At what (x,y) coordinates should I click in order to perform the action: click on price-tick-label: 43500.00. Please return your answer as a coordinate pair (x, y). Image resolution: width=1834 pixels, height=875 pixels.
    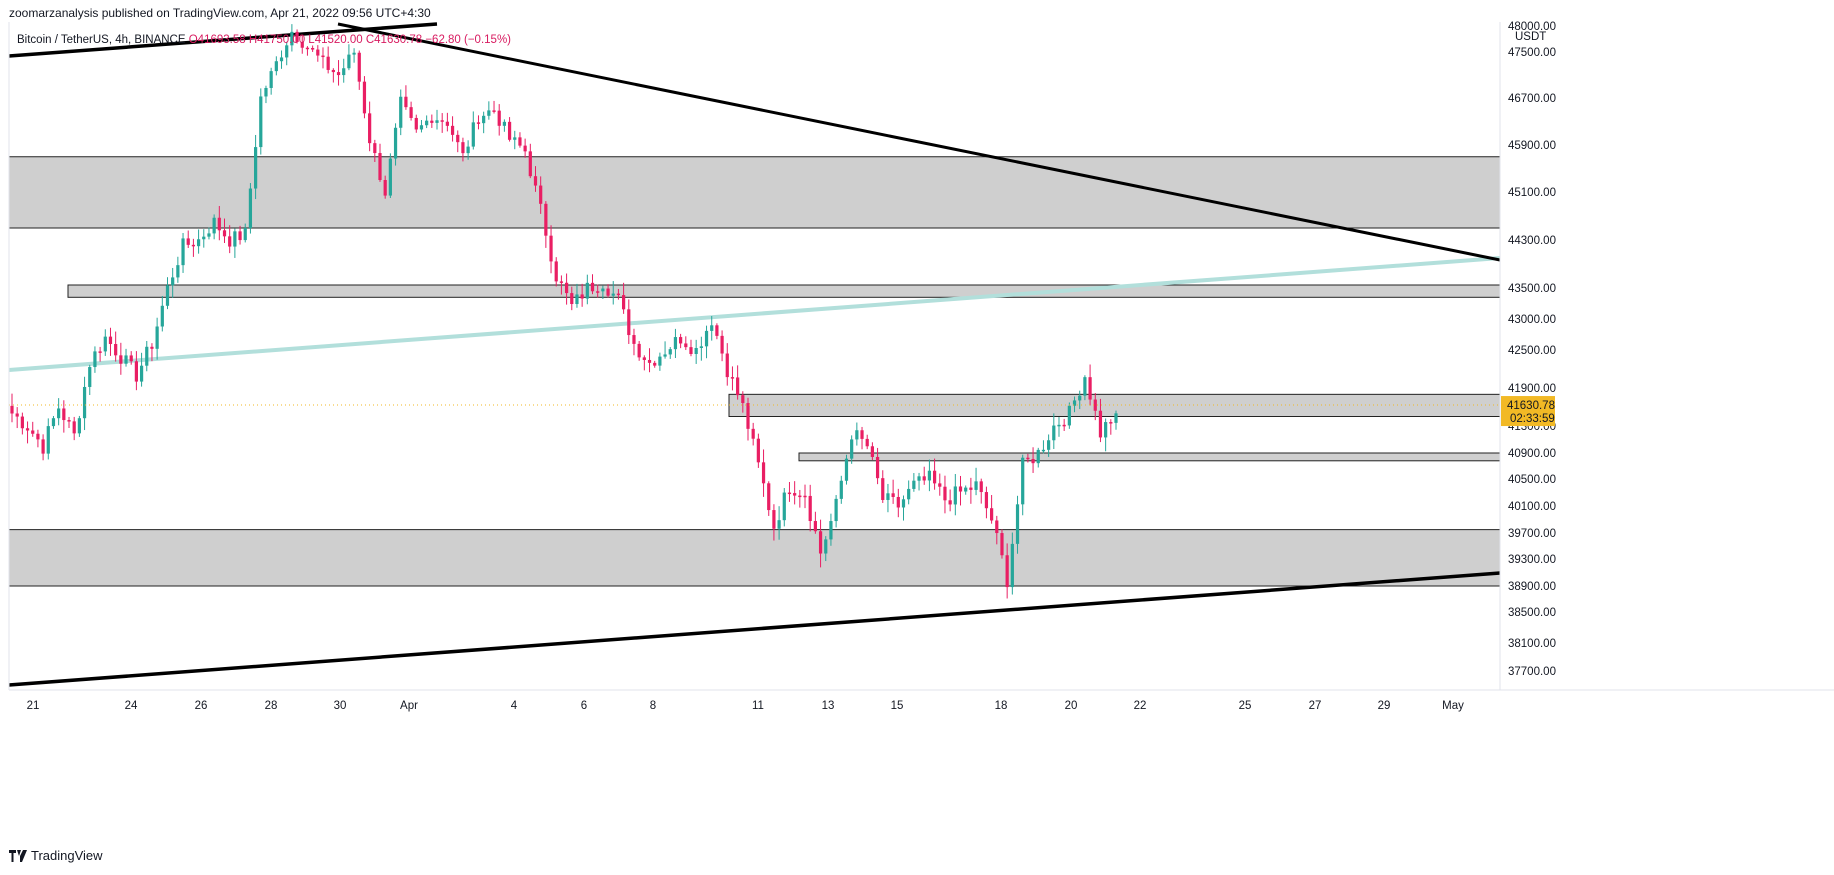
    Looking at the image, I should click on (1532, 289).